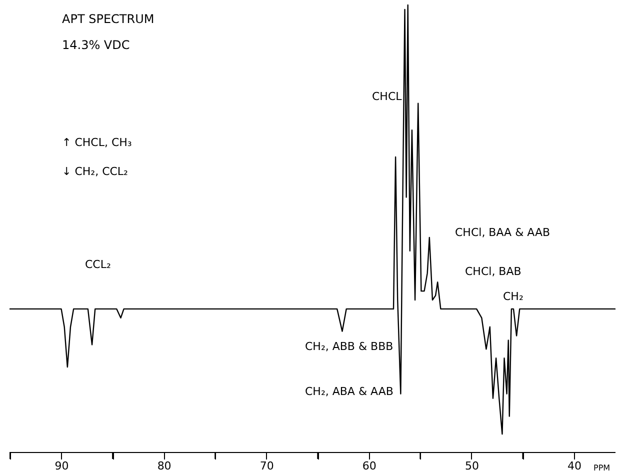 This screenshot has height=474, width=625. Describe the element at coordinates (513, 296) in the screenshot. I see `annotation: CH₂` at that location.